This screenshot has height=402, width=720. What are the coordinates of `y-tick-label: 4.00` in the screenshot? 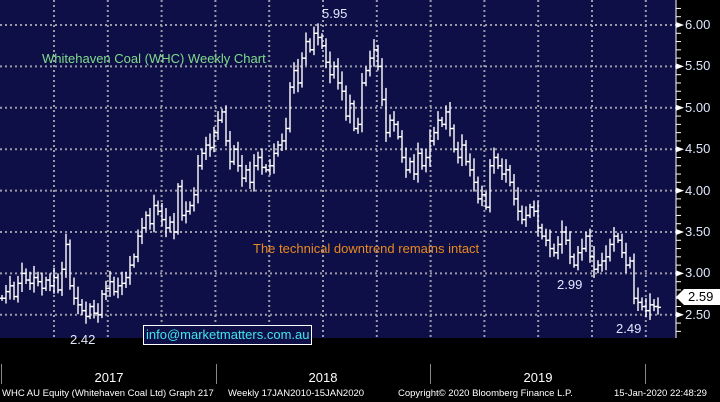 It's located at (698, 190).